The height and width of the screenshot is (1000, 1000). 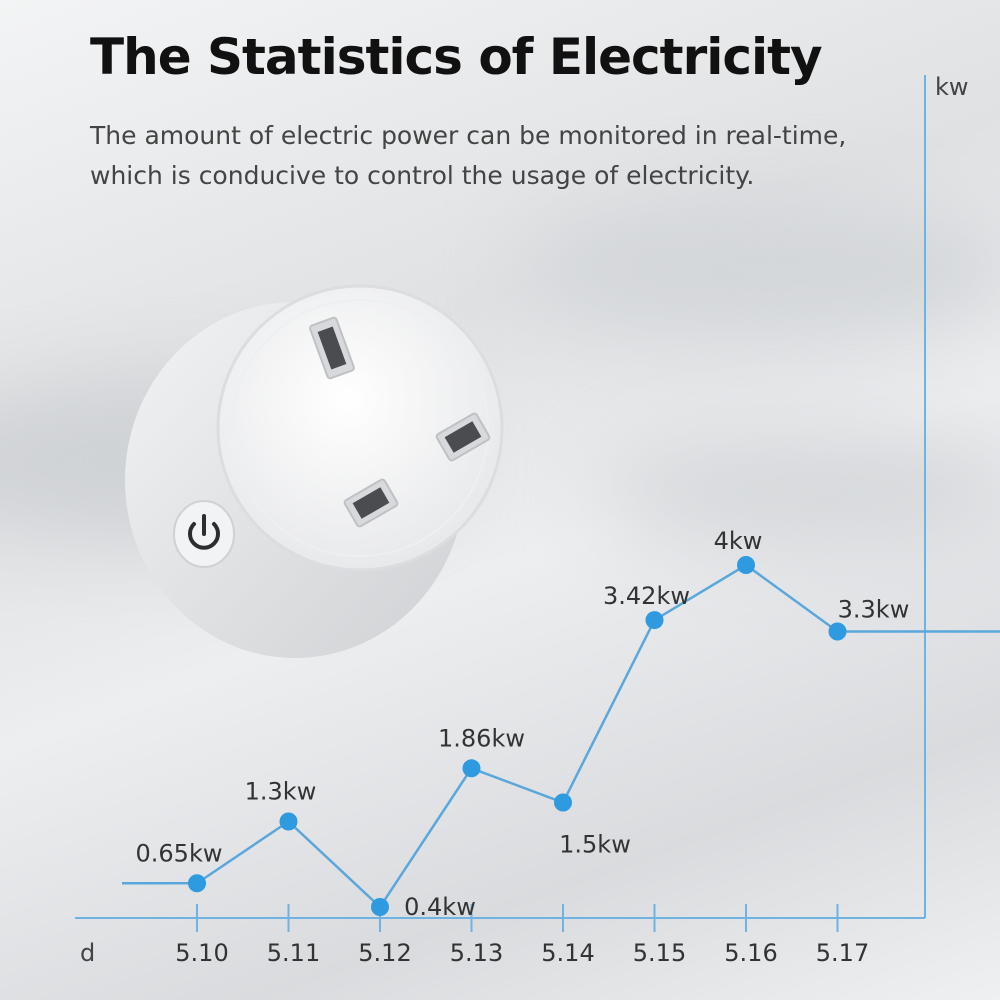 I want to click on smart-plug-image, so click(x=314, y=471).